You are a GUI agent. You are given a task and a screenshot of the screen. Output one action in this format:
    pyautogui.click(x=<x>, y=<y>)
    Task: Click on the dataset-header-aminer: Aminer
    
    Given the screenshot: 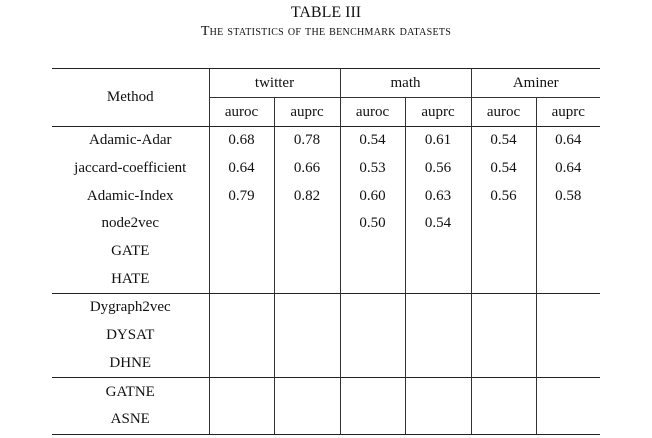 What is the action you would take?
    pyautogui.click(x=535, y=83)
    